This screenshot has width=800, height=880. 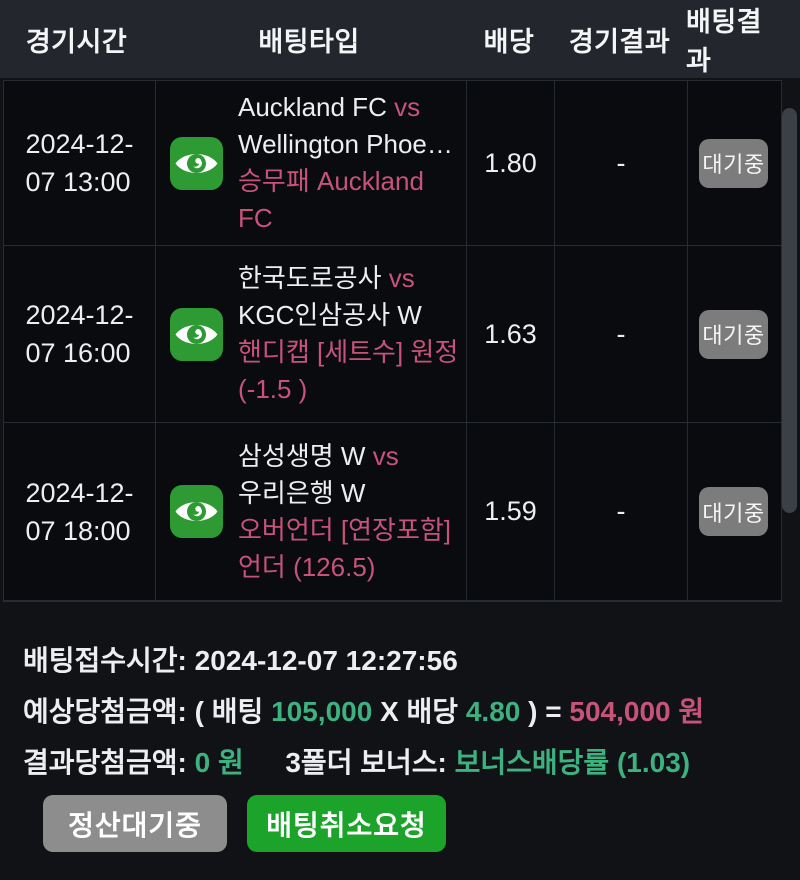 What do you see at coordinates (79, 334) in the screenshot?
I see `game-time: 2024-12- 07 16:00` at bounding box center [79, 334].